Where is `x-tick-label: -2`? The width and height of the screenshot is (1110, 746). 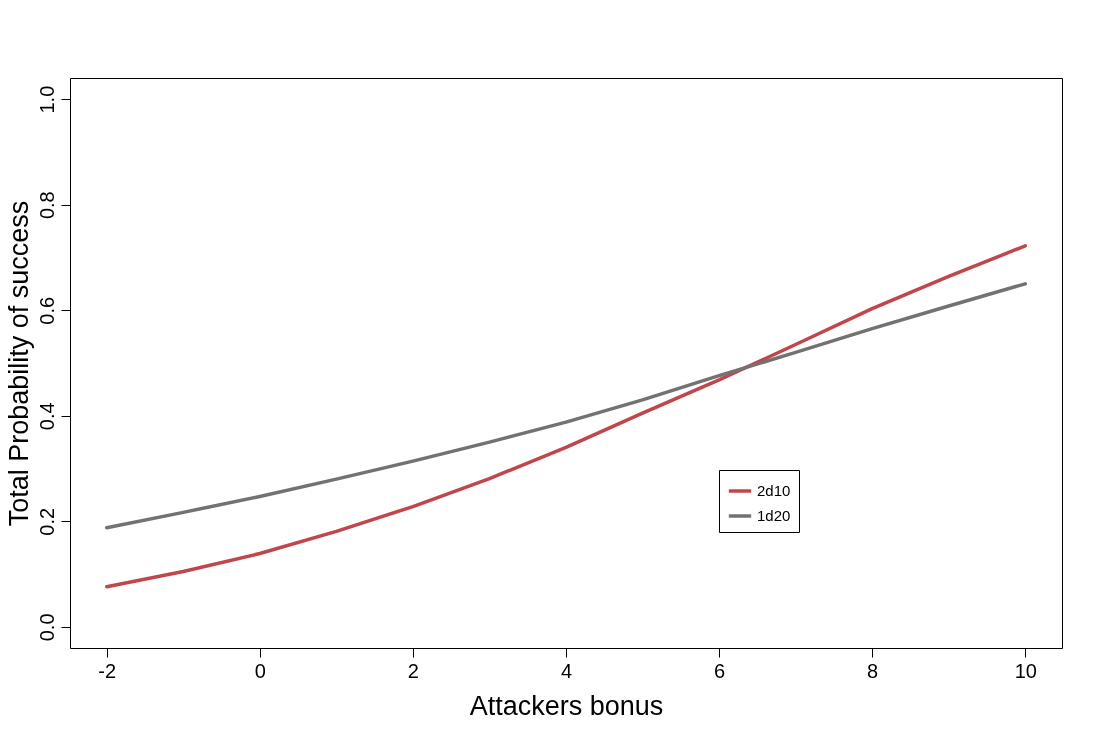
x-tick-label: -2 is located at coordinates (107, 670).